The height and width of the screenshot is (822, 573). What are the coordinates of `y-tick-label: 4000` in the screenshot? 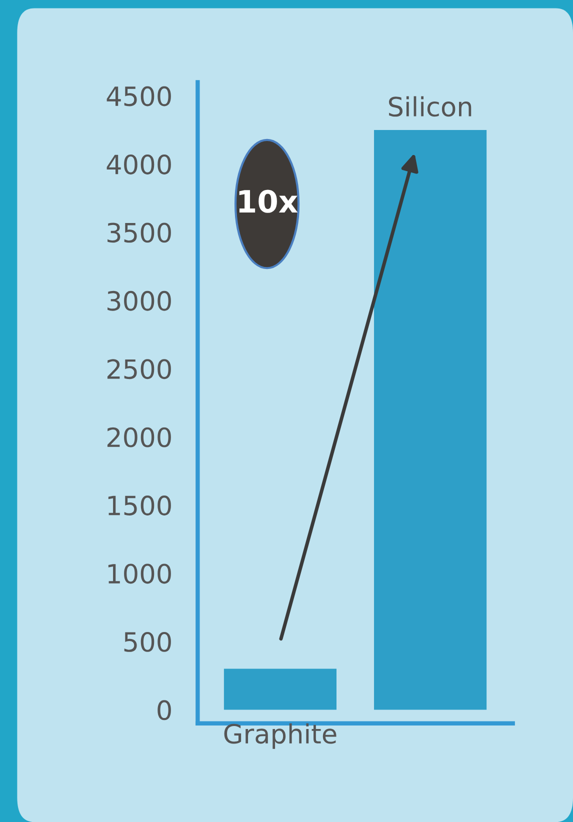 It's located at (138, 164).